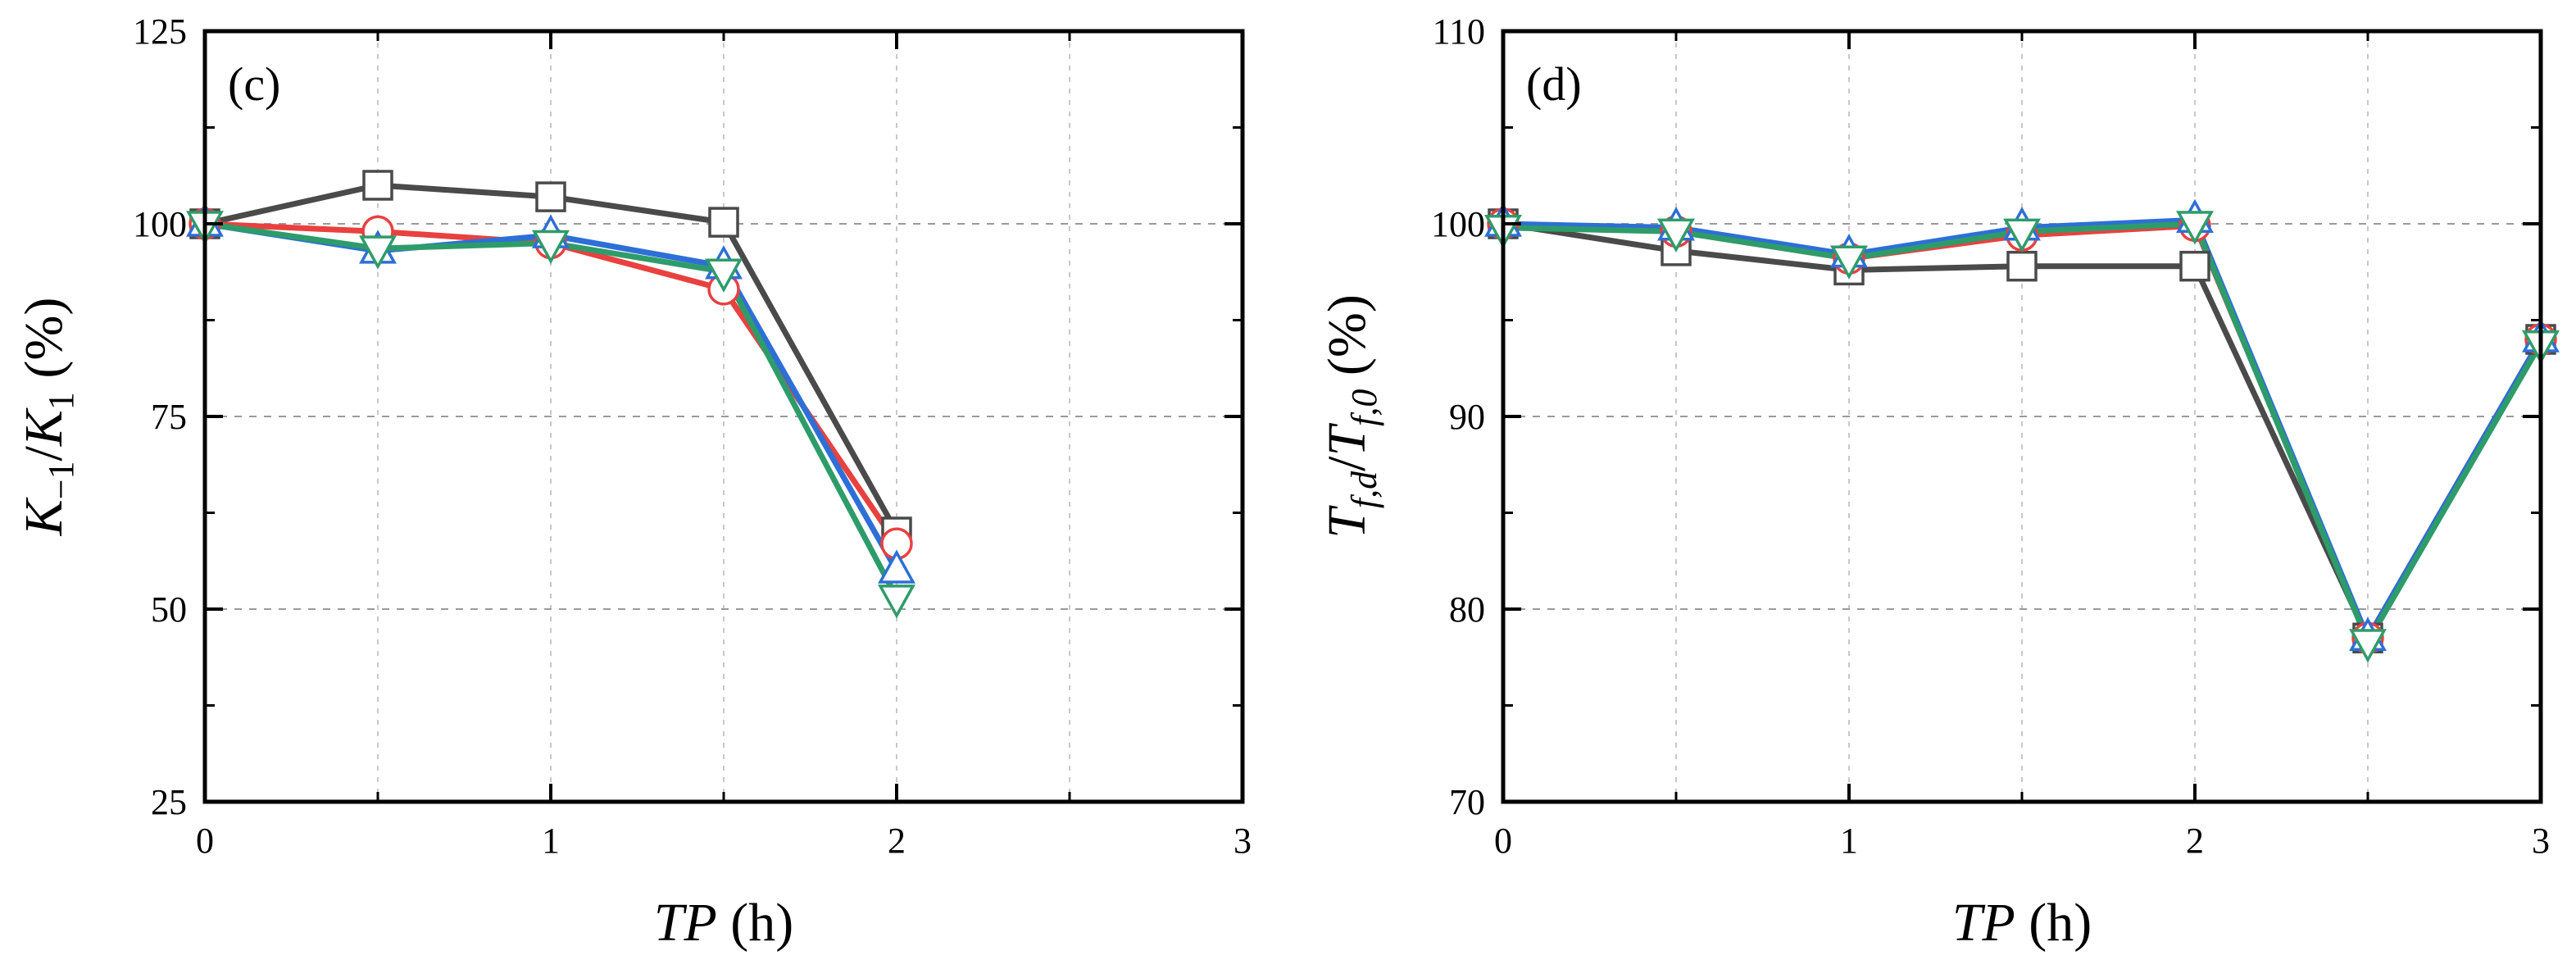  Describe the element at coordinates (1242, 841) in the screenshot. I see `panel-c-x-tick-label: 3` at that location.